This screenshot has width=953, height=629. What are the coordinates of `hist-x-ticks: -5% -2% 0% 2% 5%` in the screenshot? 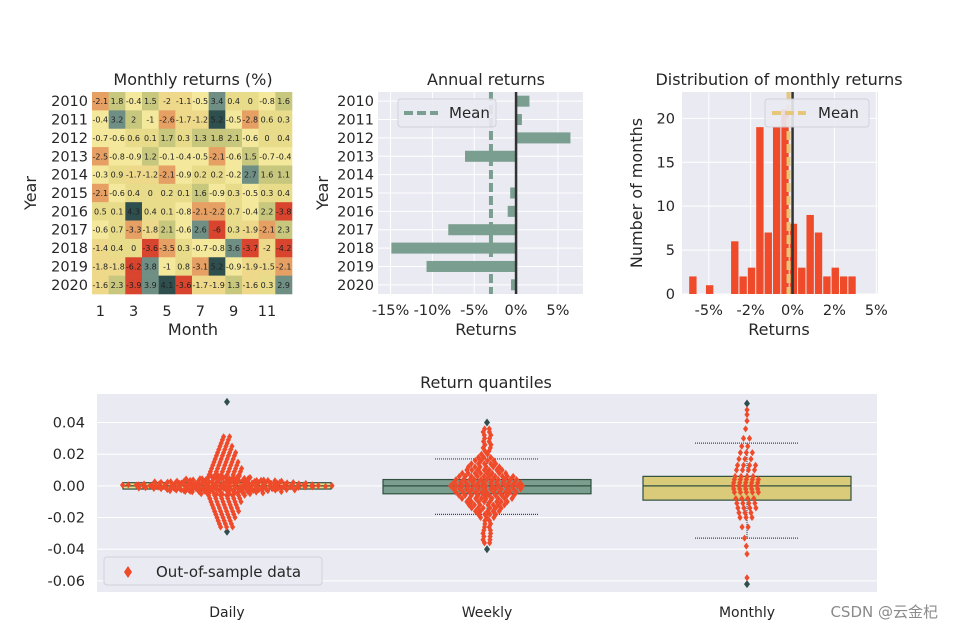 It's located at (791, 311).